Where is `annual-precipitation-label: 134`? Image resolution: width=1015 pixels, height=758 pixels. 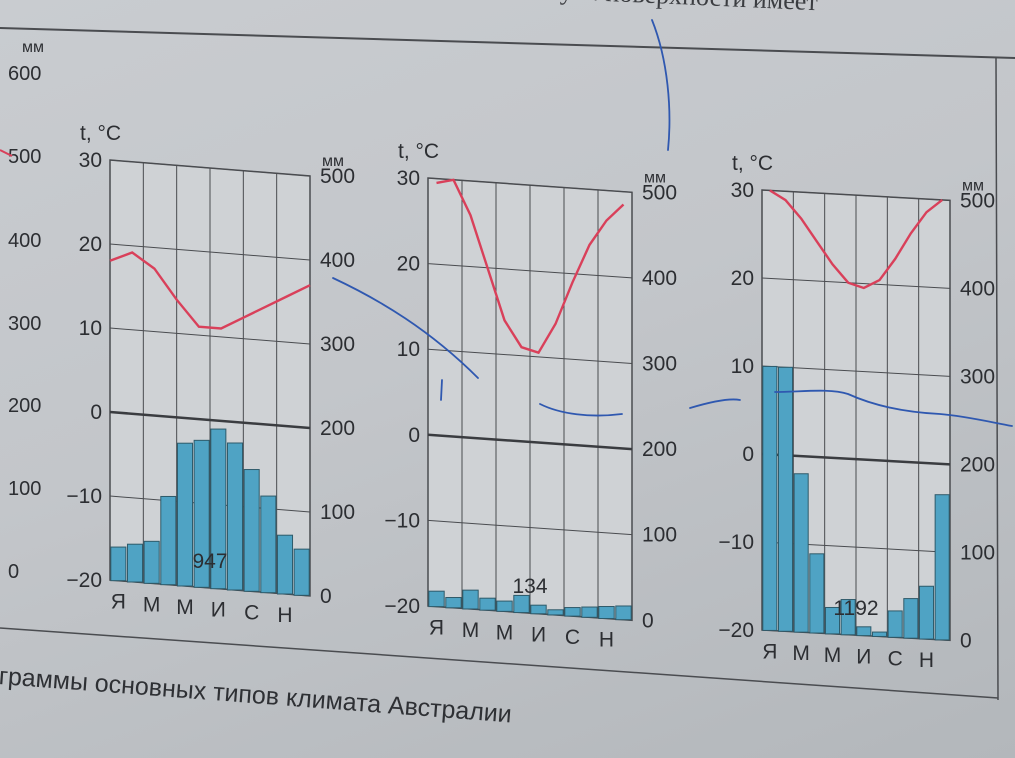 annual-precipitation-label: 134 is located at coordinates (529, 586).